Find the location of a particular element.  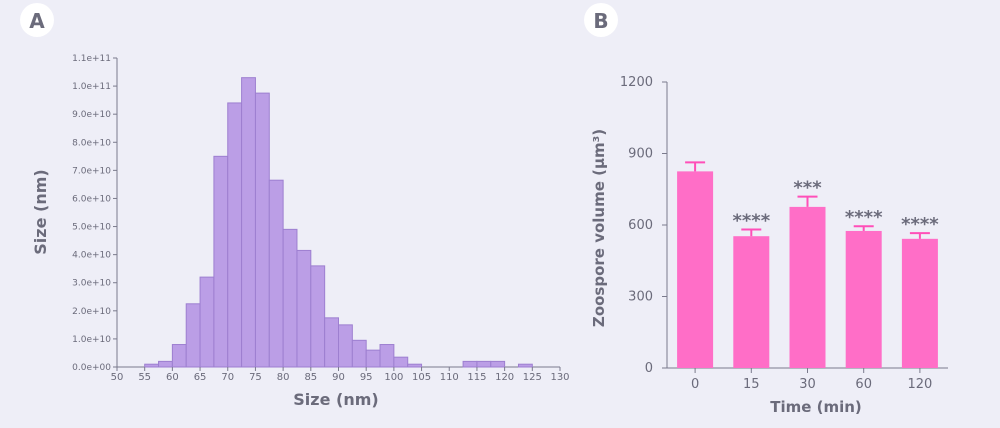

histogram-x-tick-label: 70 is located at coordinates (227, 377).